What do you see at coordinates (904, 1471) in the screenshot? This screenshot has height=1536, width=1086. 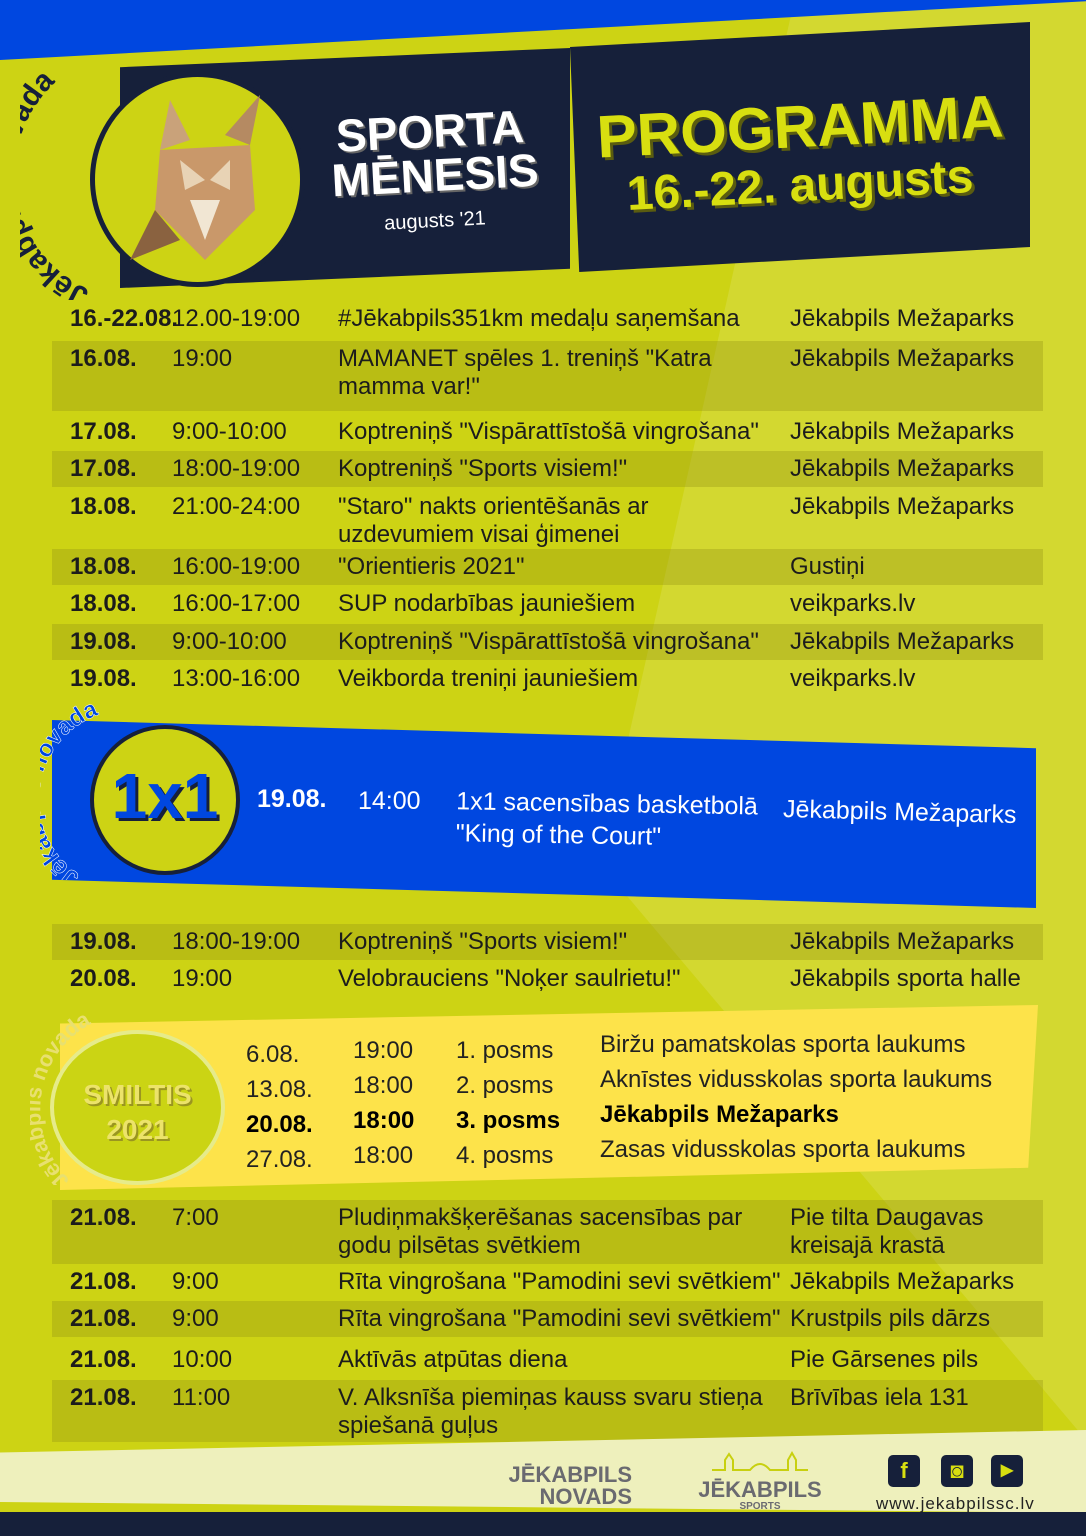 I see `facebook-icon: f` at bounding box center [904, 1471].